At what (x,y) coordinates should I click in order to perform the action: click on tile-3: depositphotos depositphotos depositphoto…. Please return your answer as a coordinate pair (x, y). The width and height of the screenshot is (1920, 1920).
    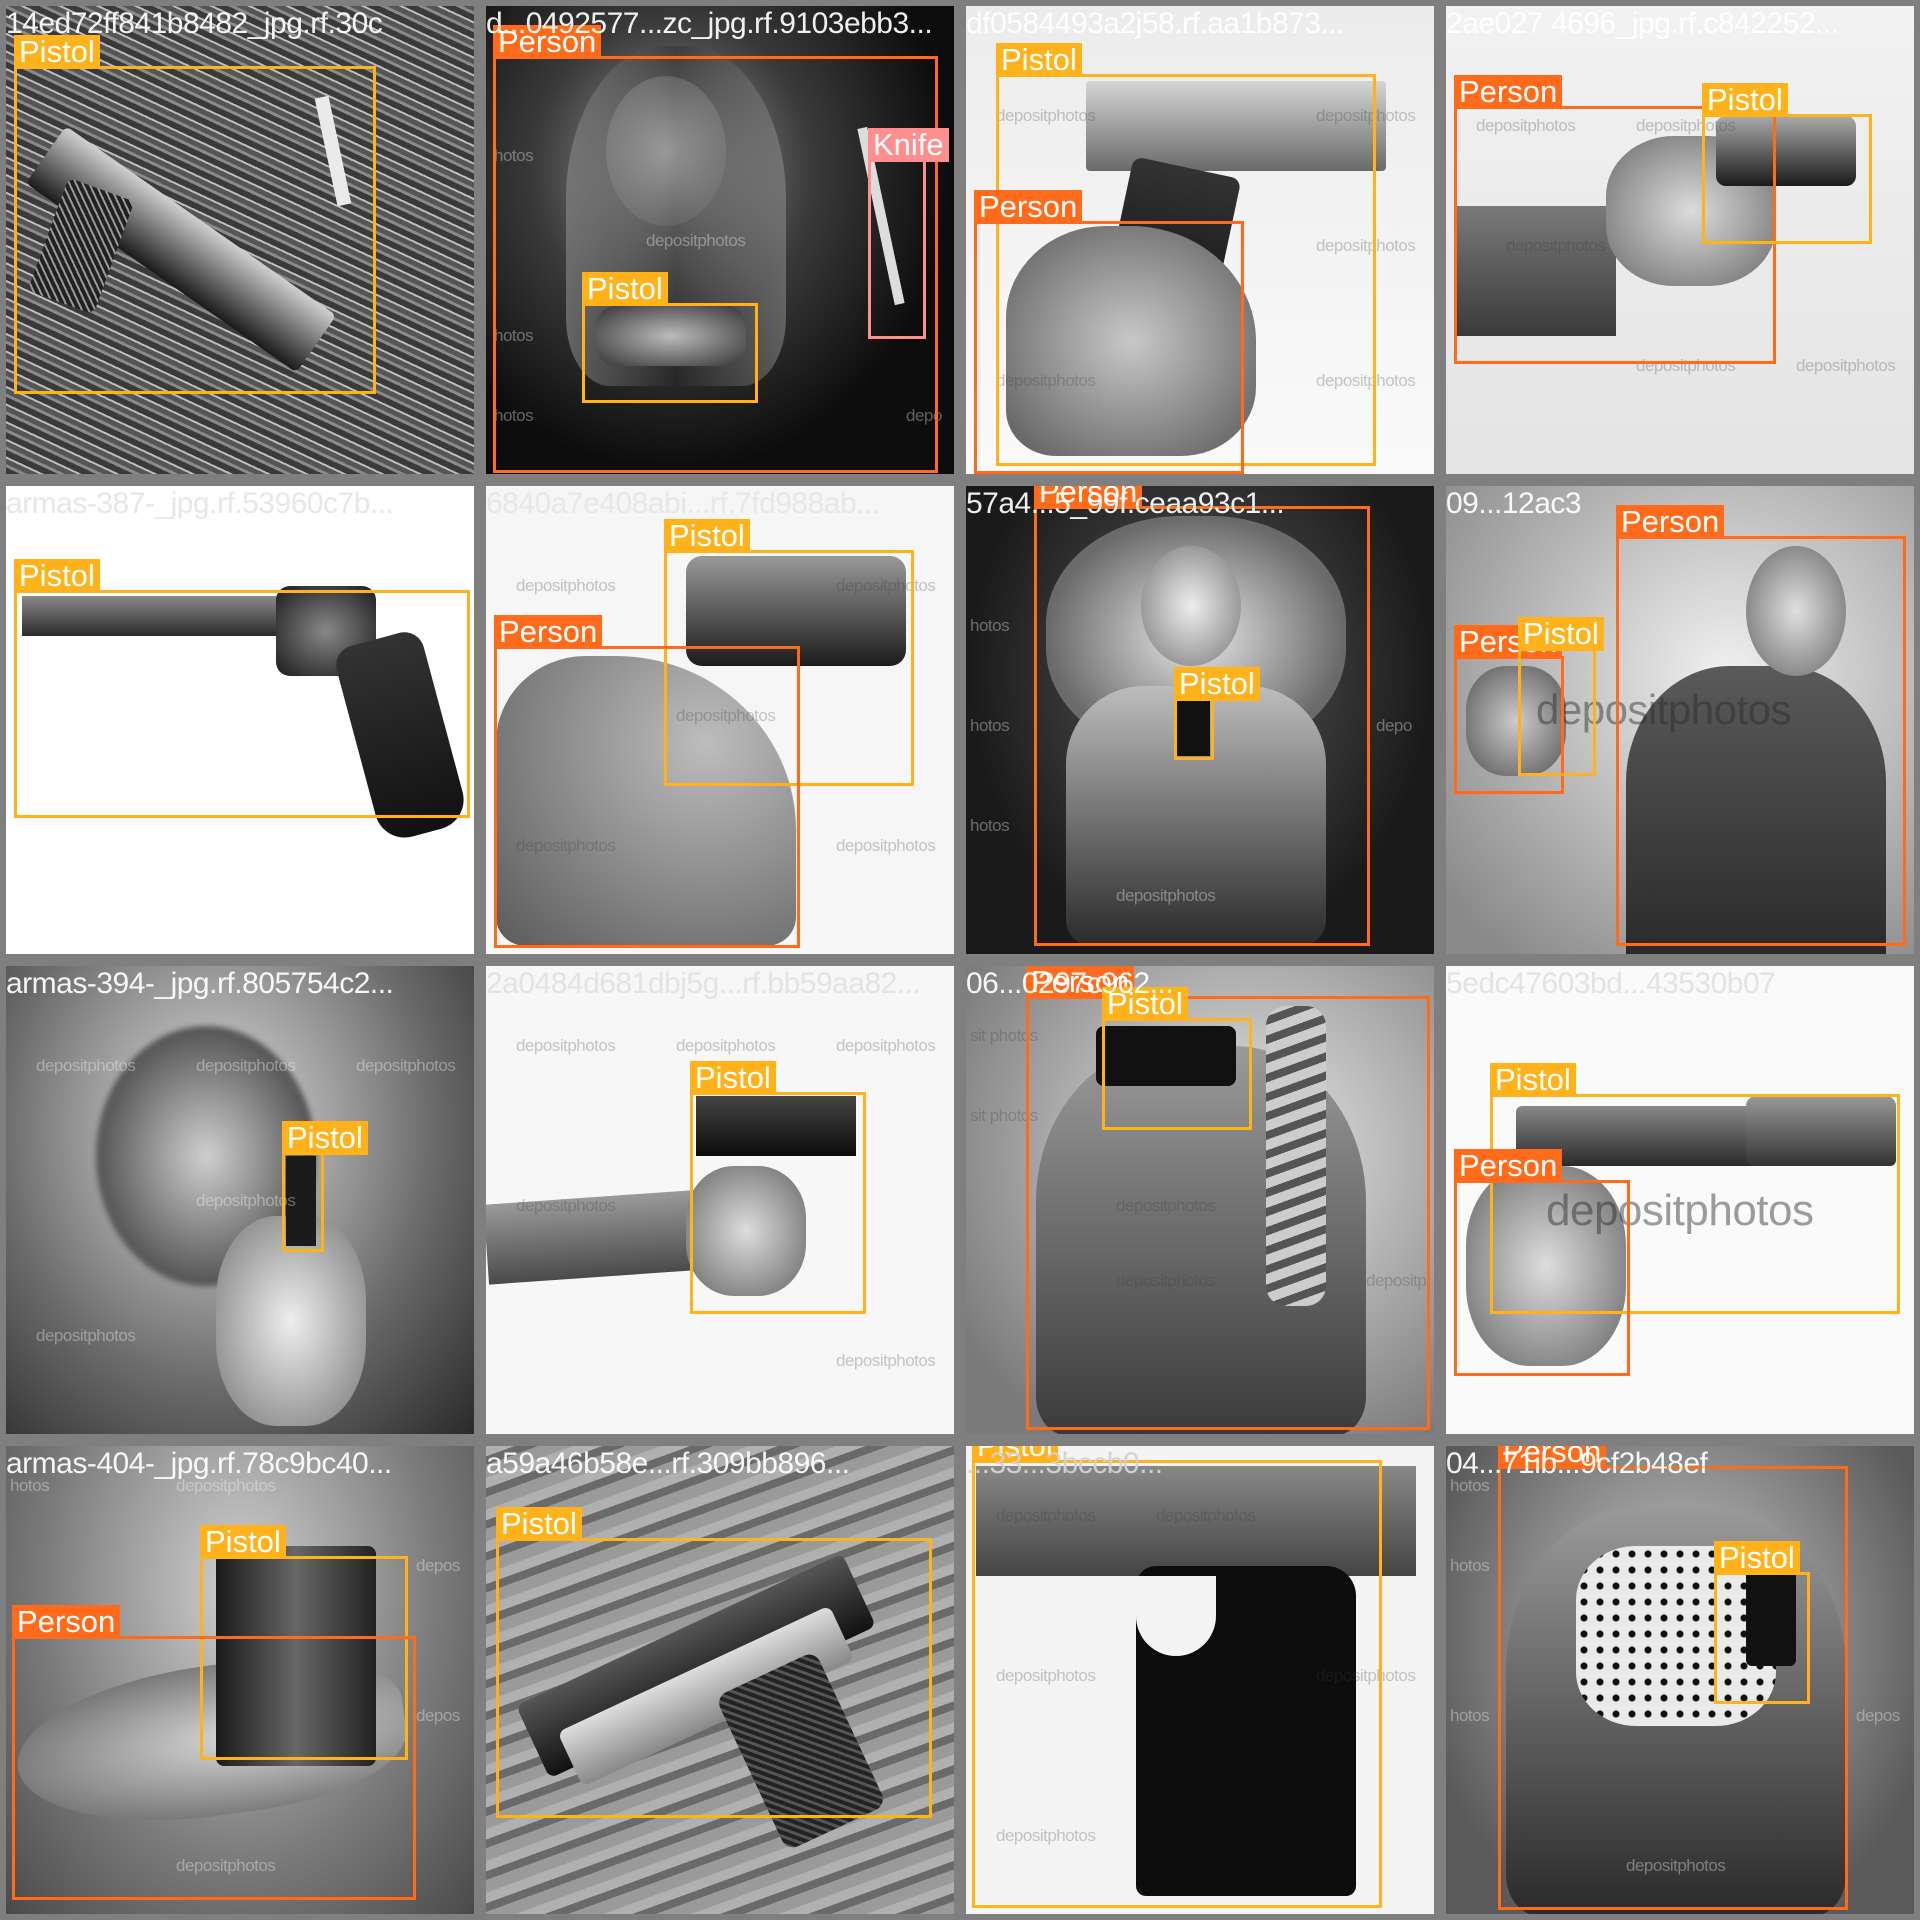
    Looking at the image, I should click on (1200, 240).